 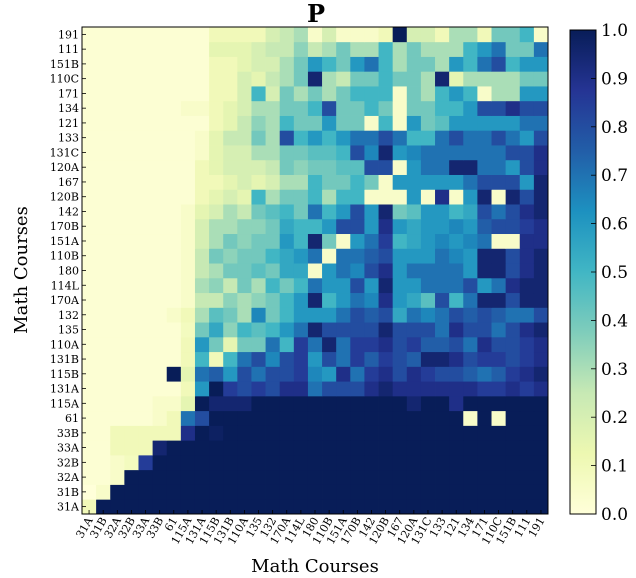 I want to click on colorbar-tick-label: 0.7, so click(x=614, y=176).